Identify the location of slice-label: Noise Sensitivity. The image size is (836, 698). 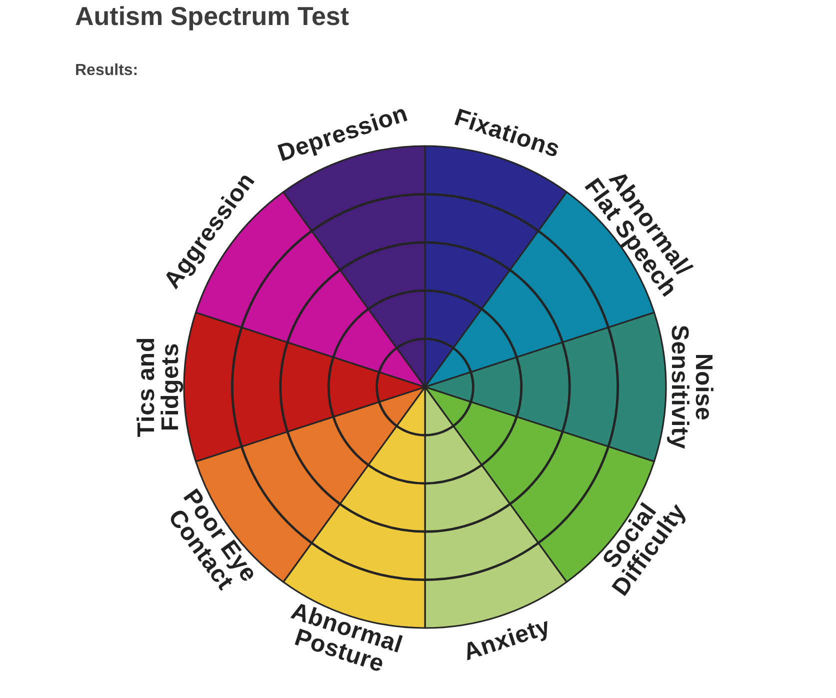
(691, 387).